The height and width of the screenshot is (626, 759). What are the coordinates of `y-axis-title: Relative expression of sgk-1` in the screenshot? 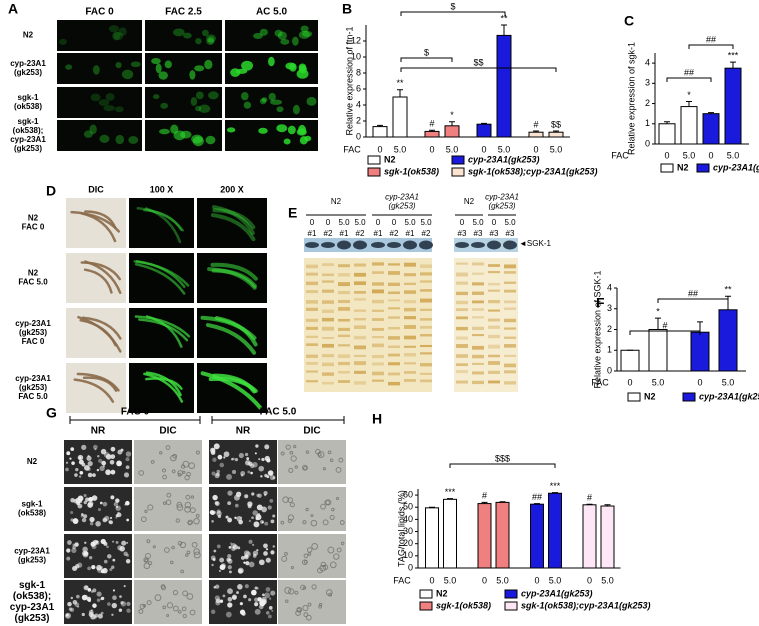 It's located at (631, 98).